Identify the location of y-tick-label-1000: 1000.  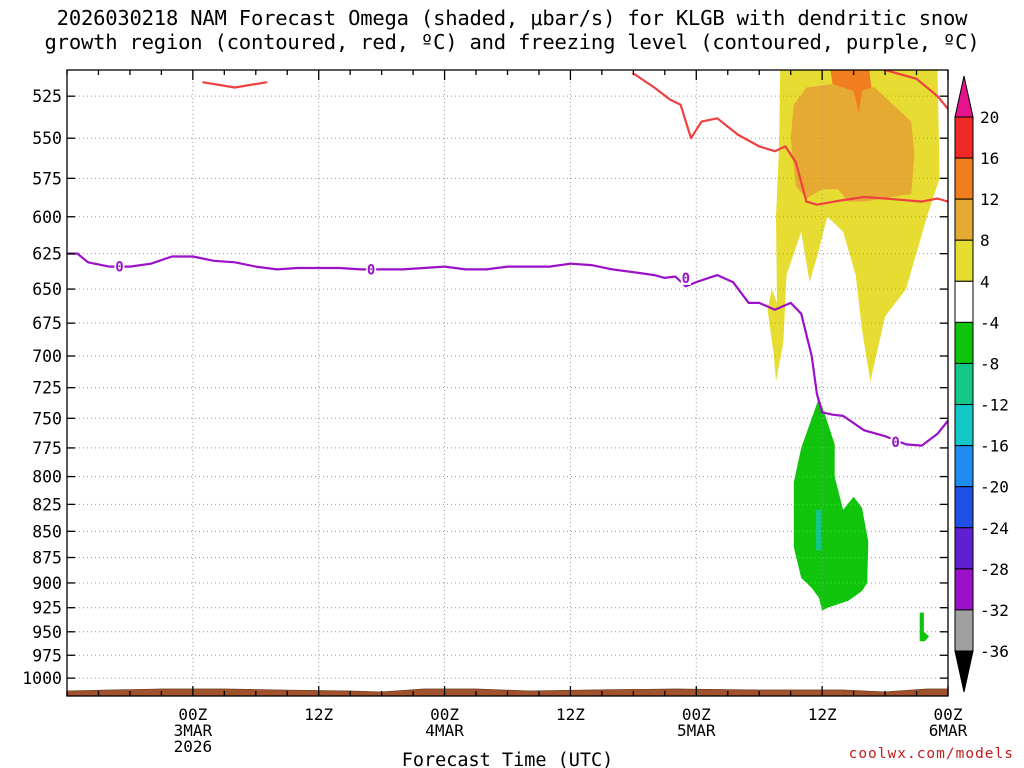
(42, 678).